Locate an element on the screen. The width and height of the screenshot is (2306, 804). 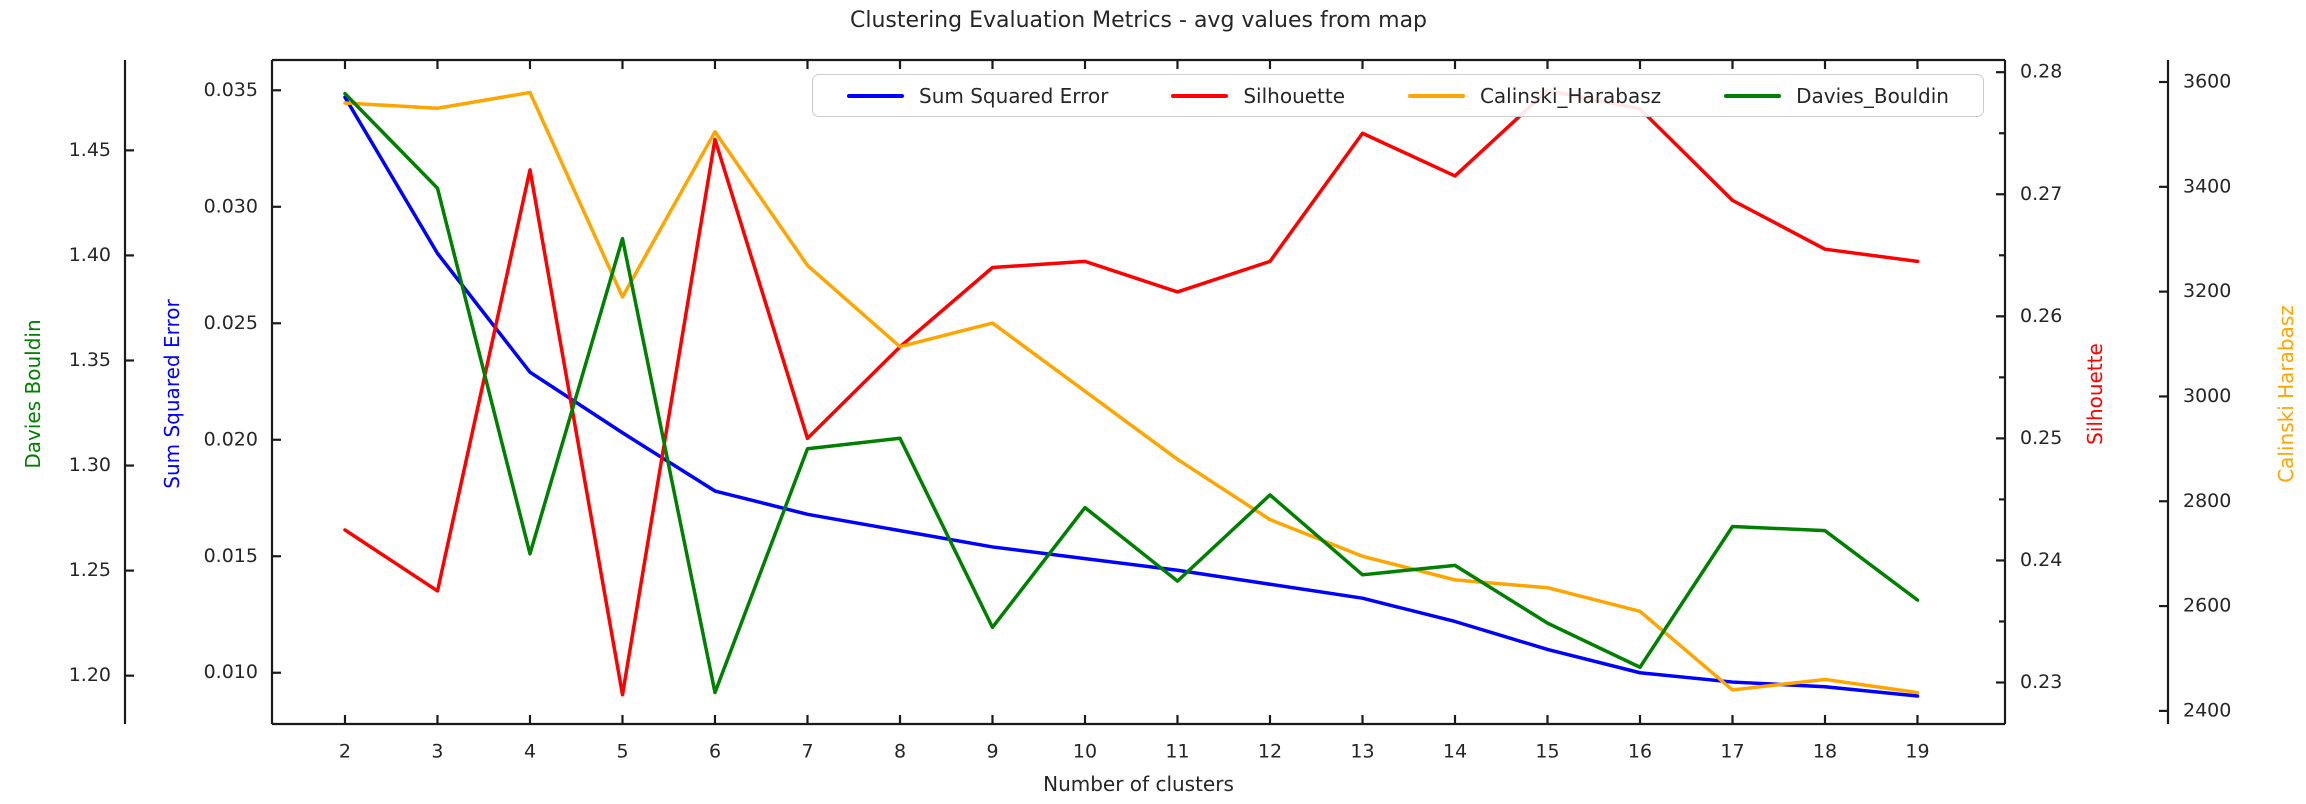
sse-tick-label: 0.010 is located at coordinates (231, 672).